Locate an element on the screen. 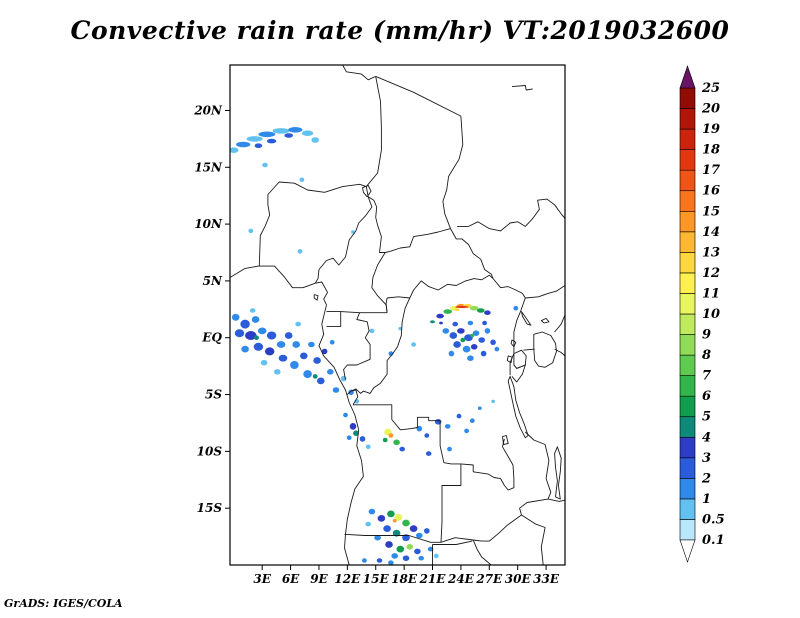  colorbar-label: 9 is located at coordinates (706, 335).